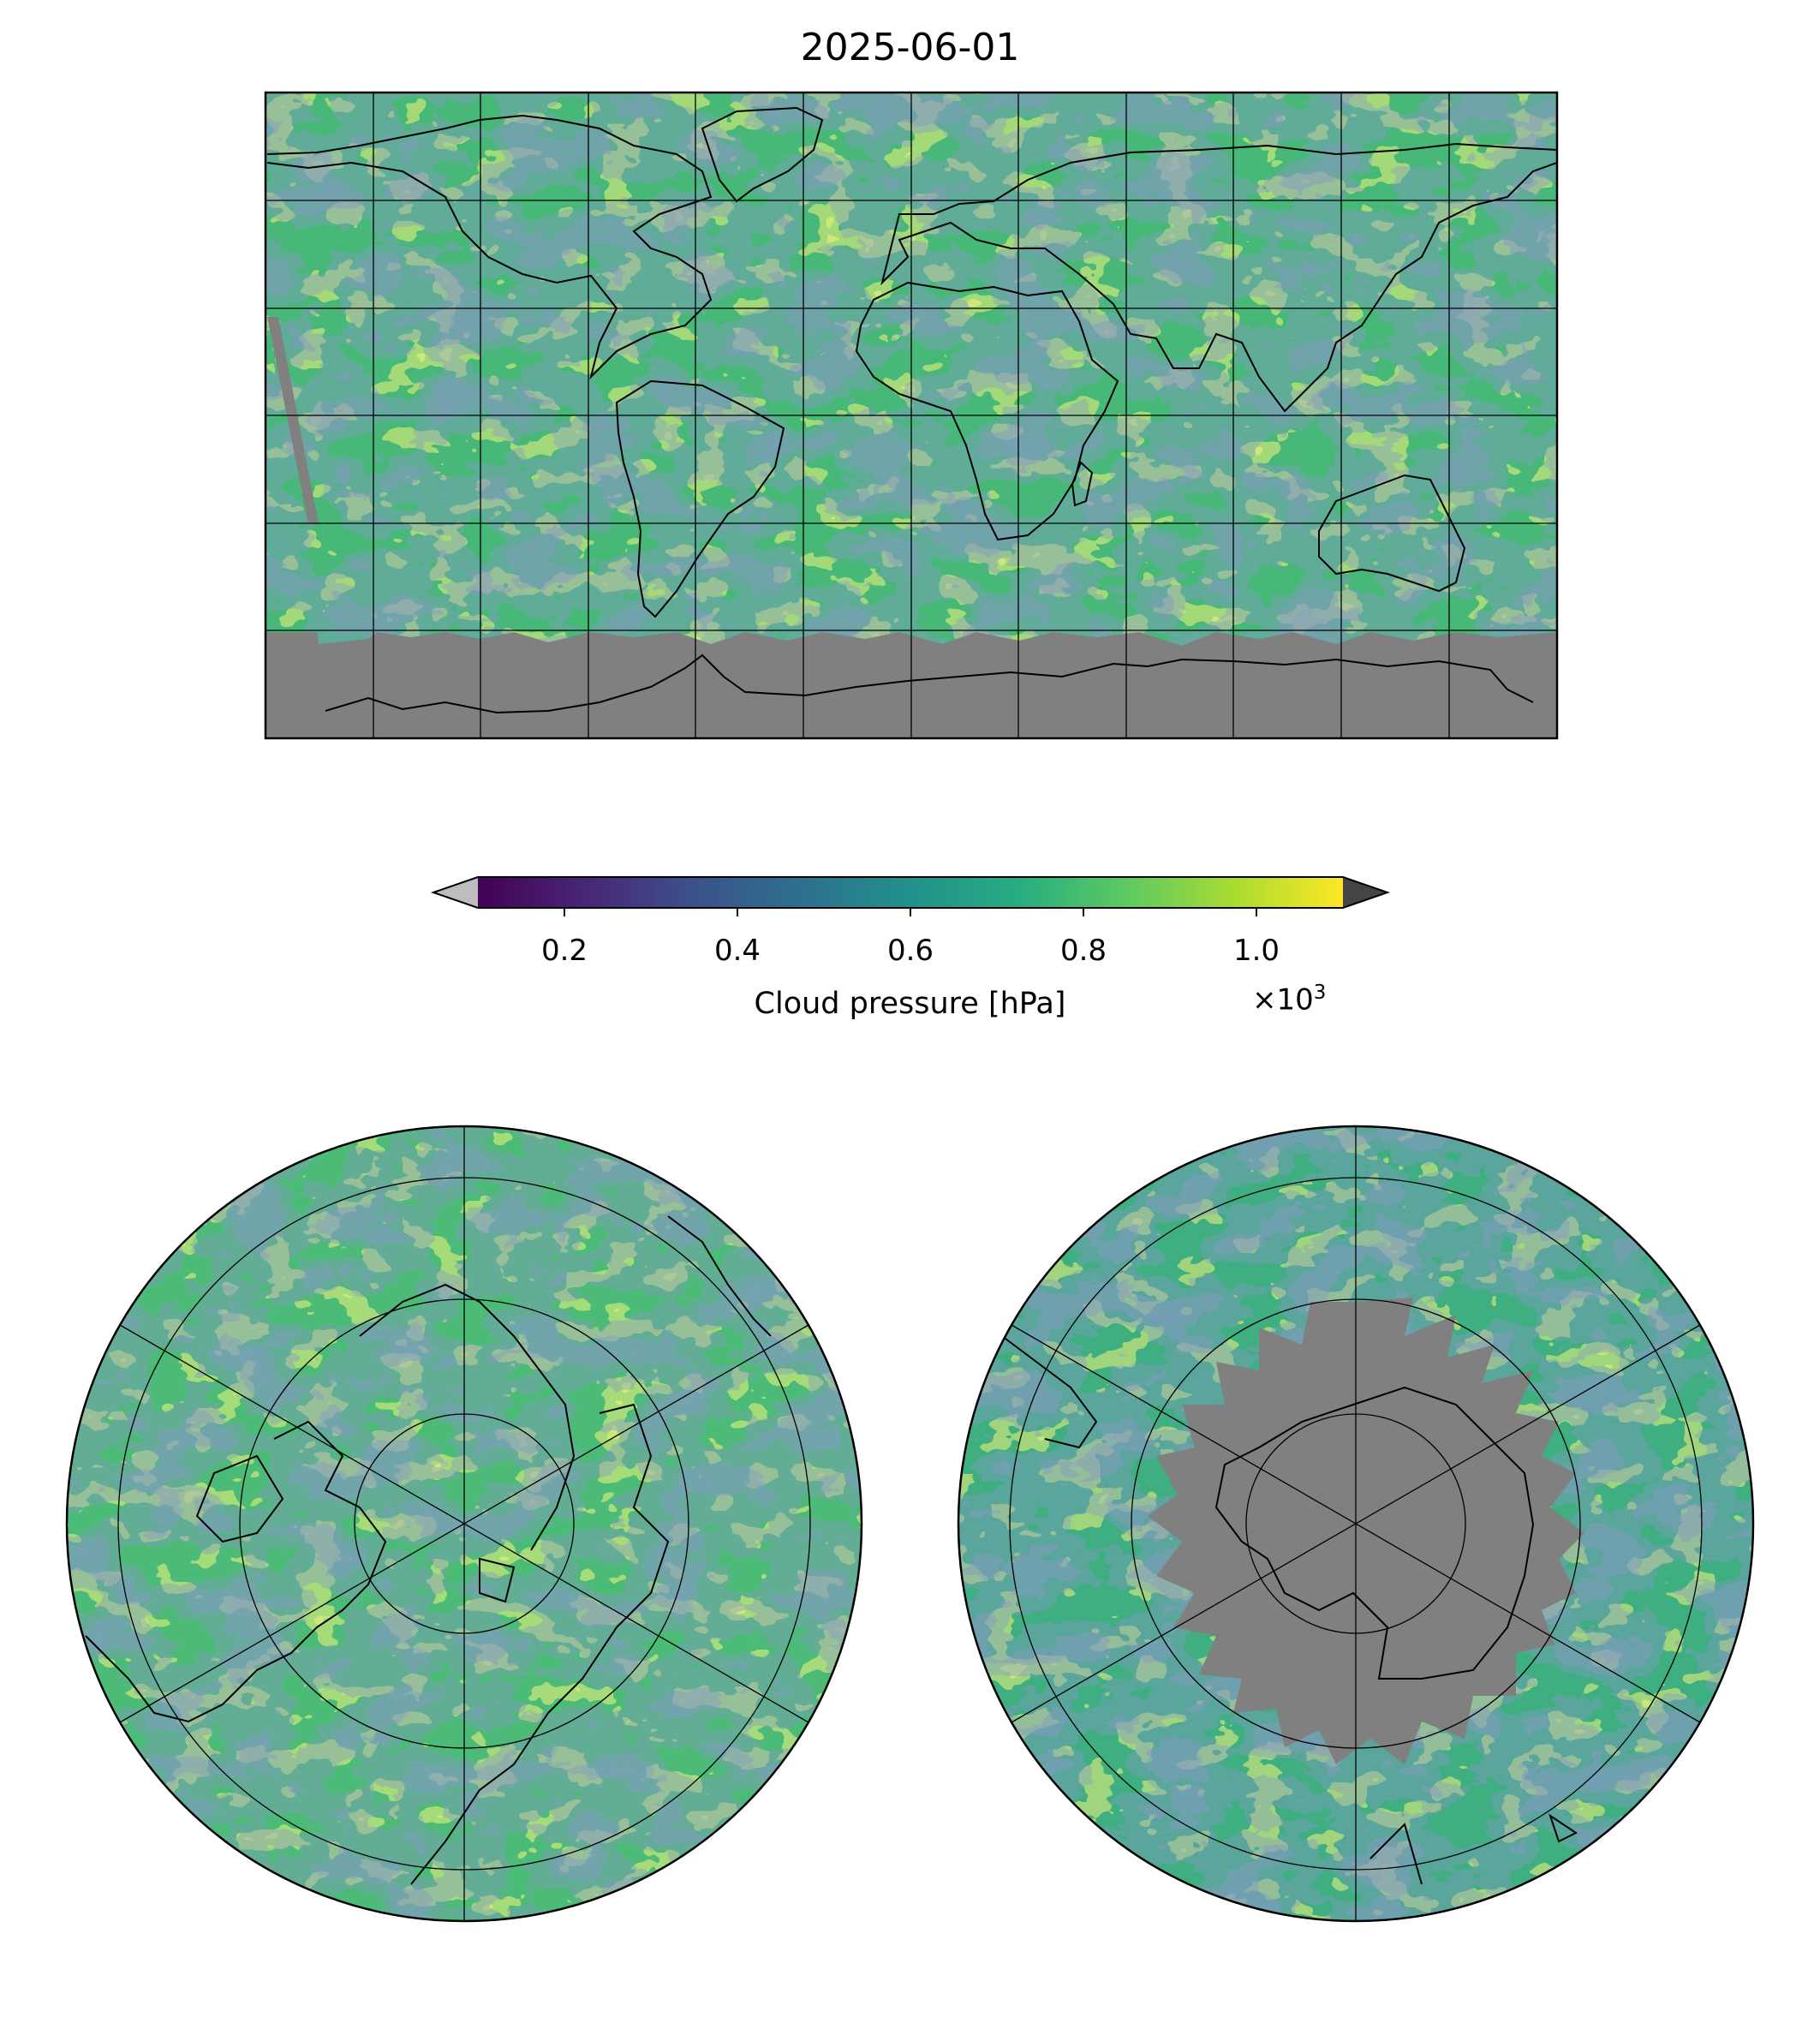 This screenshot has width=1820, height=2023. I want to click on colorbar-label: Cloud pressure [hPa], so click(910, 1004).